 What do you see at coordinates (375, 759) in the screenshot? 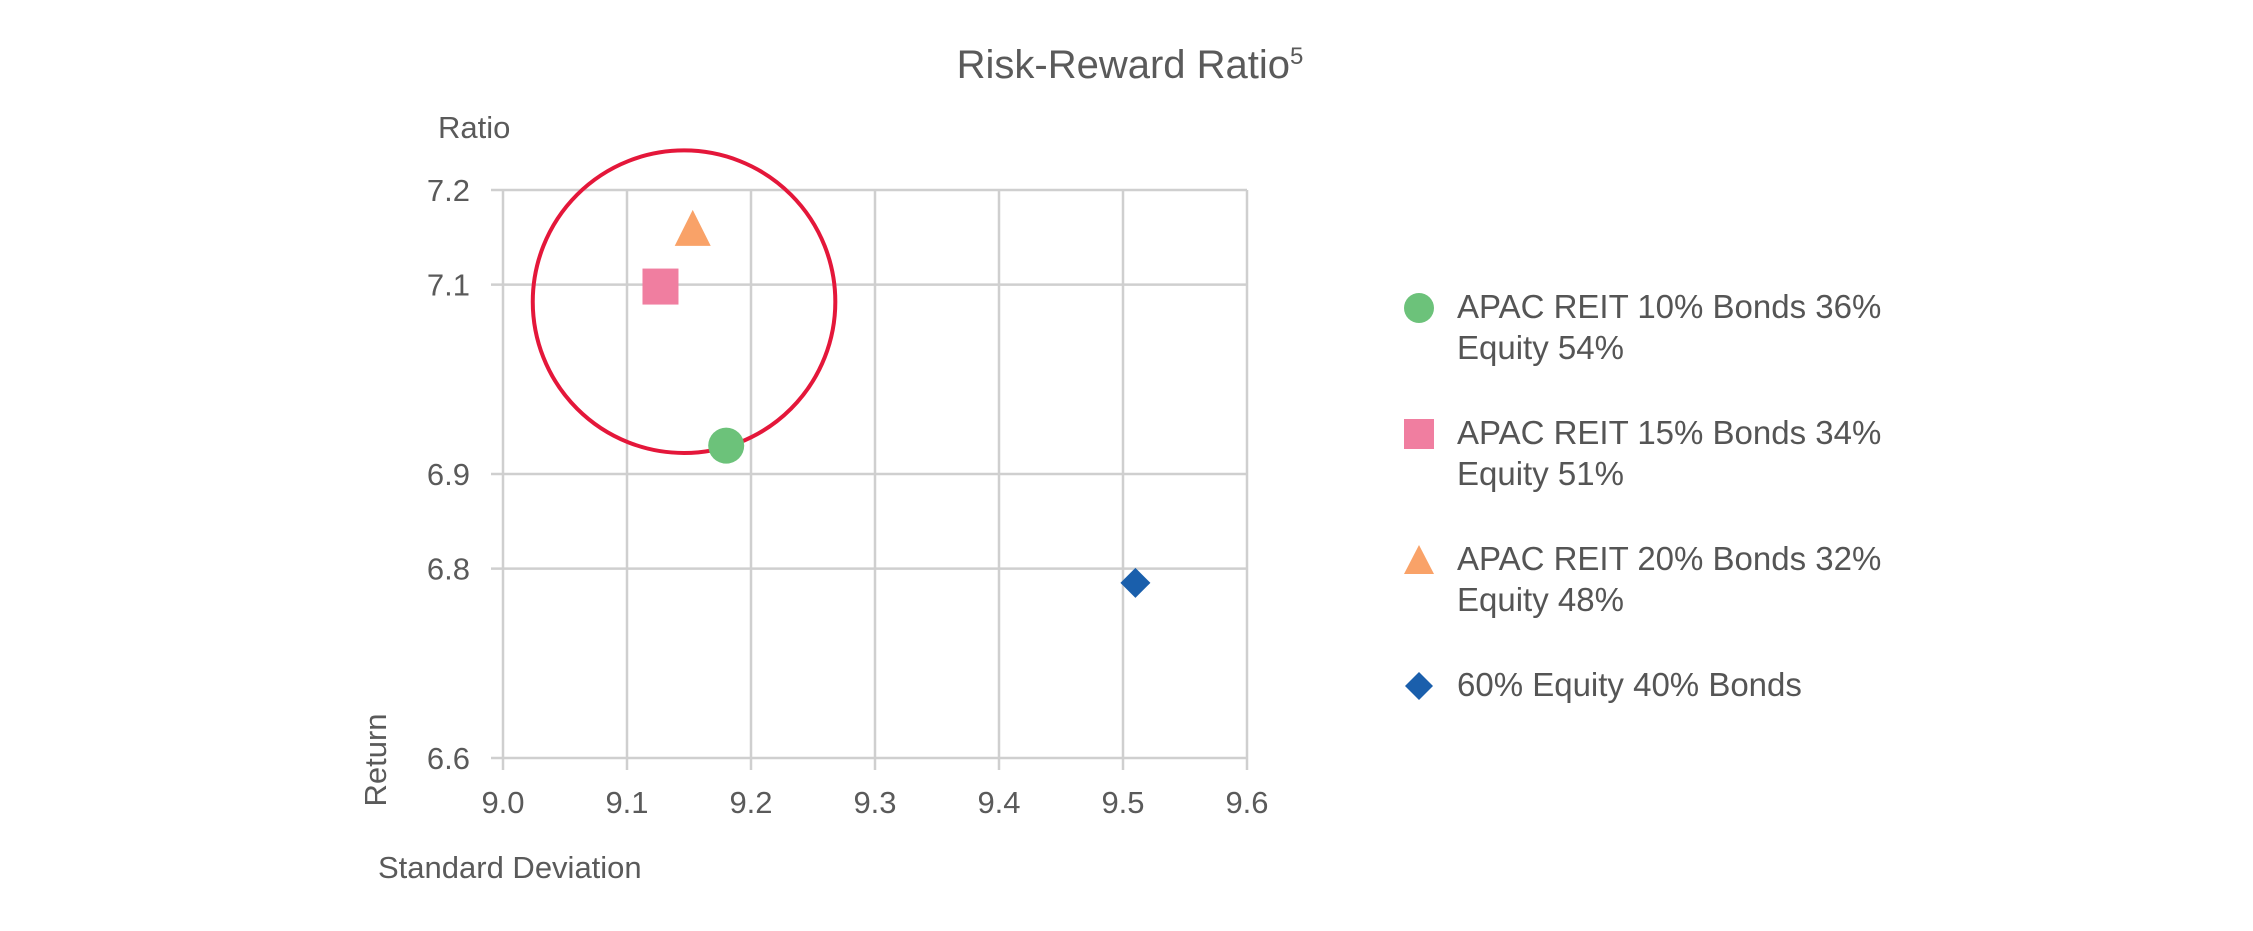
I see `y-axis-label: Return` at bounding box center [375, 759].